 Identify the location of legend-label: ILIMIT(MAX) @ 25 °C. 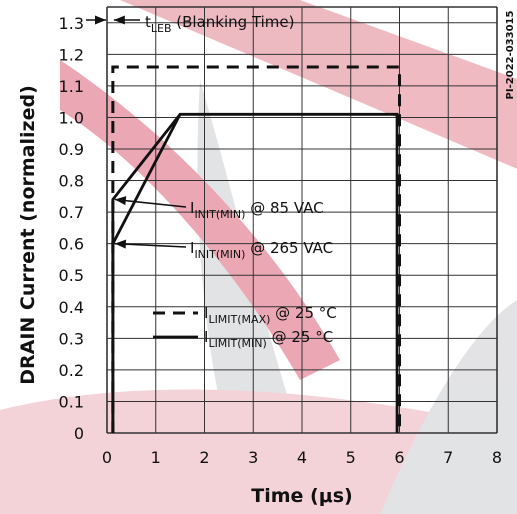
(270, 315).